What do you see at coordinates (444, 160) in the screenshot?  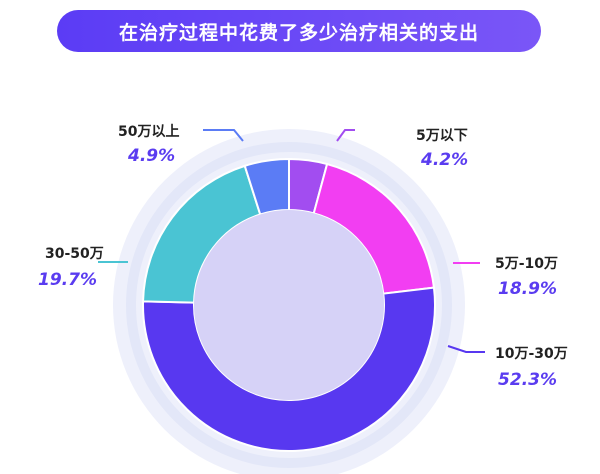 I see `slice-percent-0: 4.2%` at bounding box center [444, 160].